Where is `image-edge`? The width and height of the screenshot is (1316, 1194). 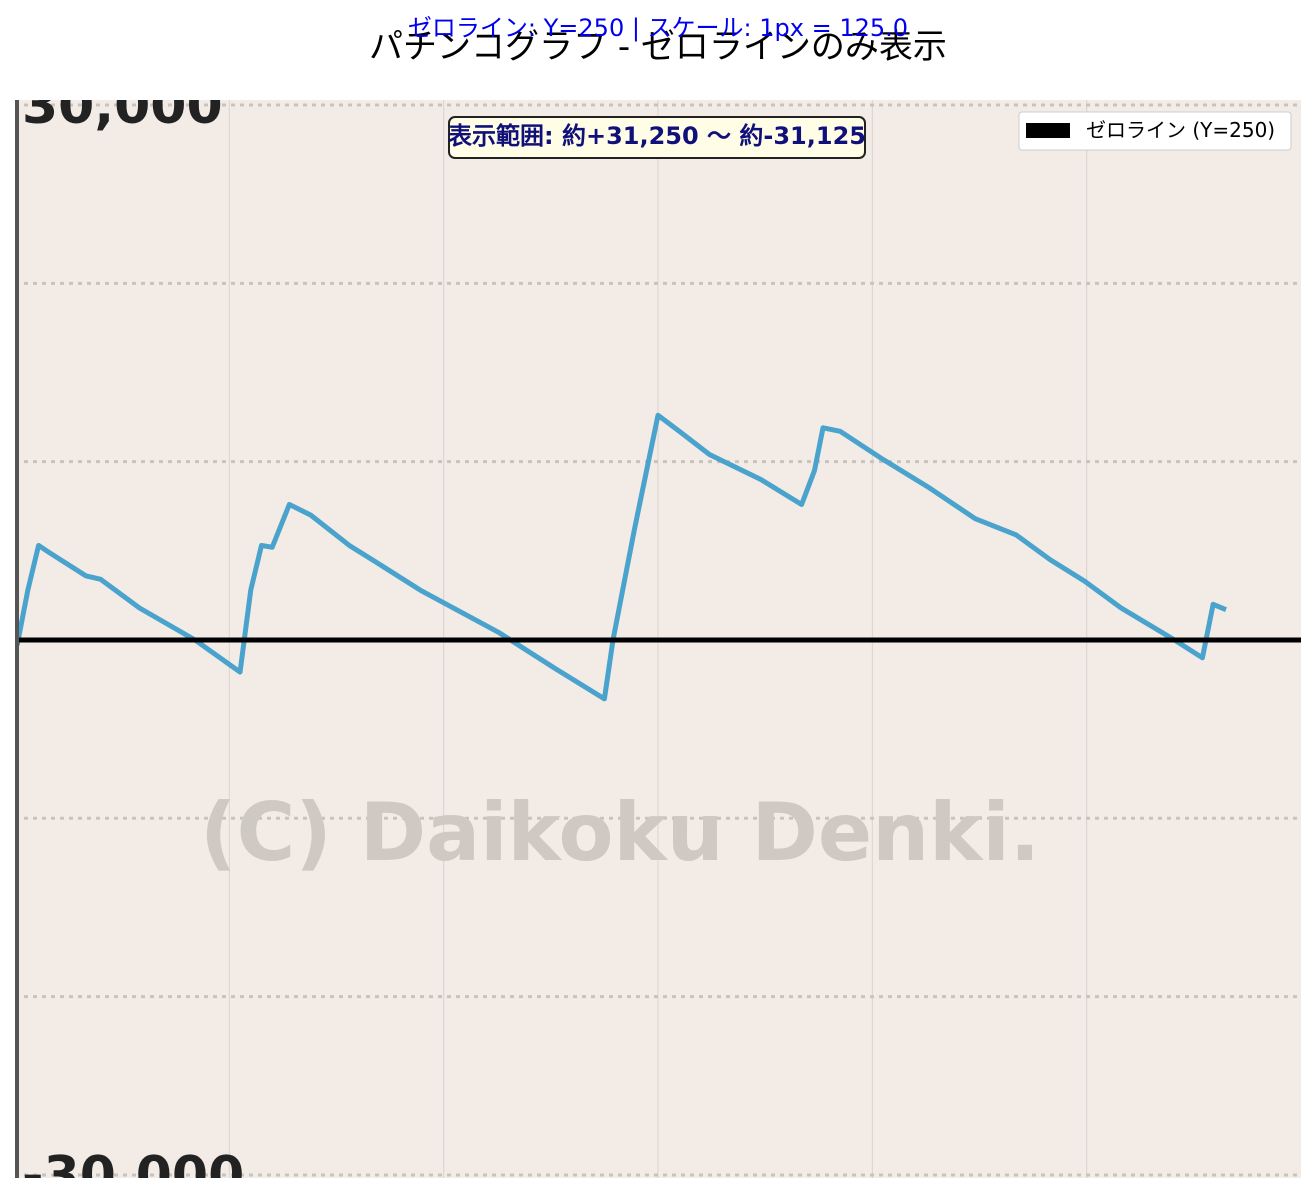 image-edge is located at coordinates (17, 639).